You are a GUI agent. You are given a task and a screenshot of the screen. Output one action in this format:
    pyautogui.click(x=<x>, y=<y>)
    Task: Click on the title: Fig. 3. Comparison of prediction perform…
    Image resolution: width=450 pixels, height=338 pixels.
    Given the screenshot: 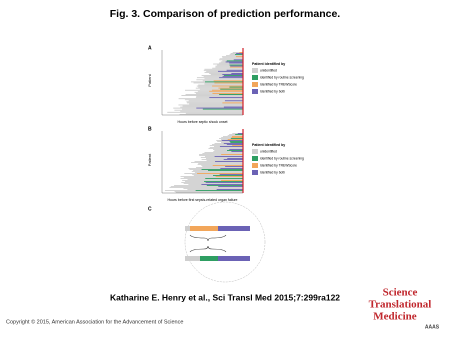 What is the action you would take?
    pyautogui.click(x=225, y=14)
    